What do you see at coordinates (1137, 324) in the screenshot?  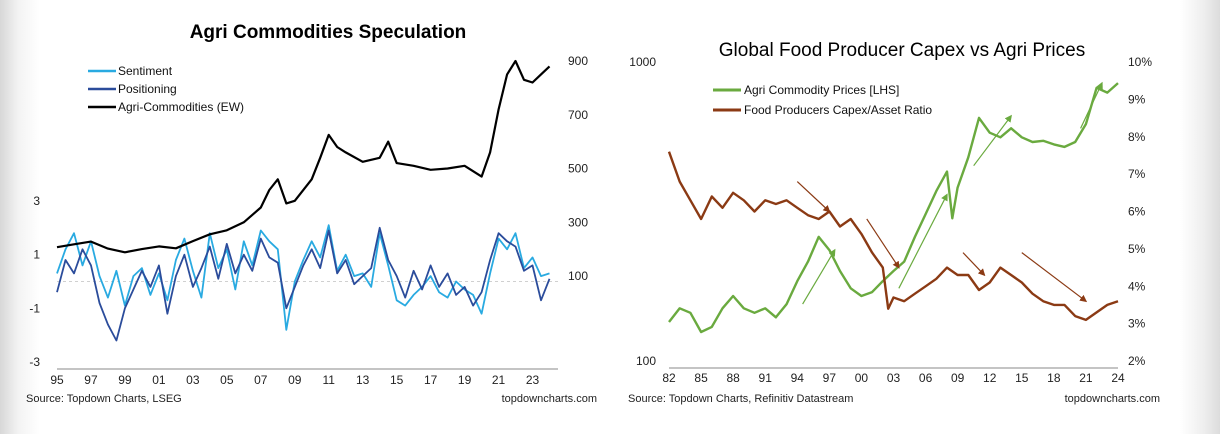 I see `y-right-tick-label: 3%` at bounding box center [1137, 324].